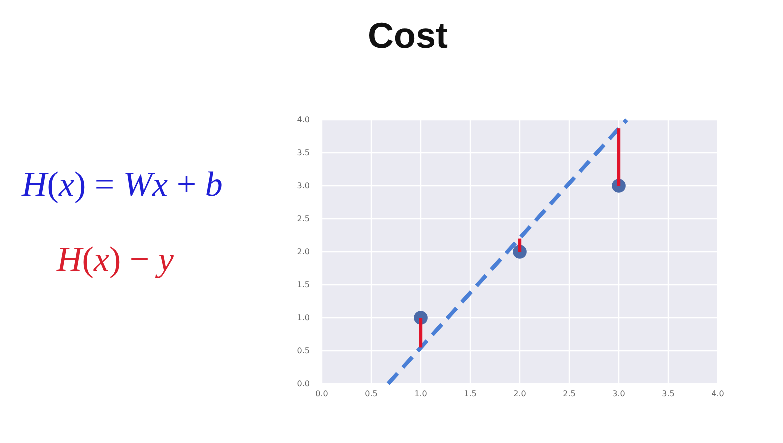 Image resolution: width=783 pixels, height=443 pixels. What do you see at coordinates (303, 285) in the screenshot?
I see `y-tick-label: 1.5` at bounding box center [303, 285].